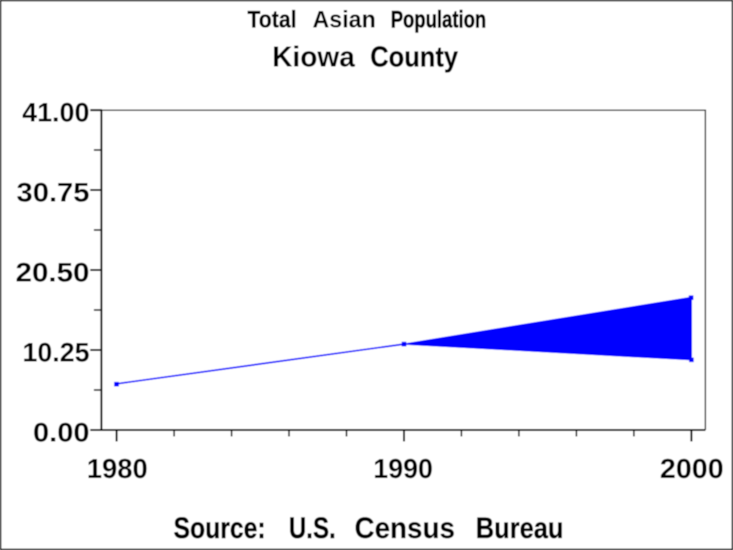  Describe the element at coordinates (439, 20) in the screenshot. I see `svg-text: Population` at that location.